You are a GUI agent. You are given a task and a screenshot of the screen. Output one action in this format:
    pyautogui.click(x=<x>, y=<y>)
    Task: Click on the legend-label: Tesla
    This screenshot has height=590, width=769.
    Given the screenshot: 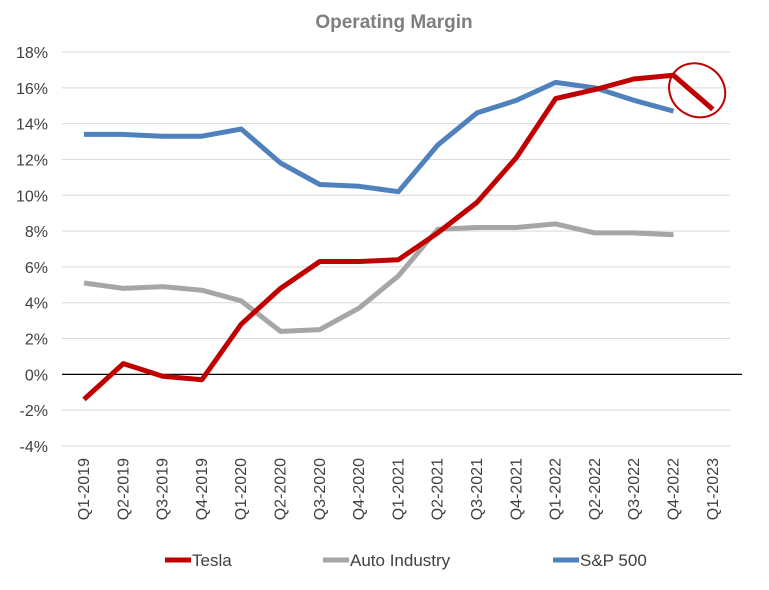 What is the action you would take?
    pyautogui.click(x=212, y=560)
    